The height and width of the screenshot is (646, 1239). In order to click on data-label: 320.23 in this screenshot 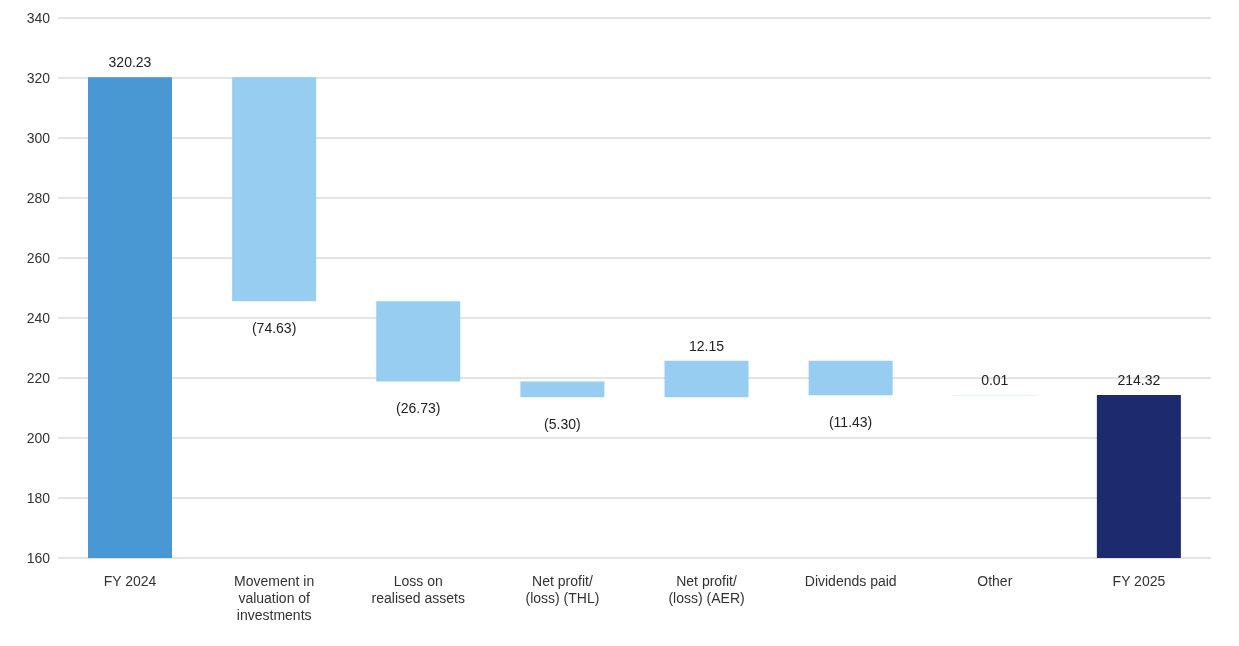, I will do `click(130, 62)`.